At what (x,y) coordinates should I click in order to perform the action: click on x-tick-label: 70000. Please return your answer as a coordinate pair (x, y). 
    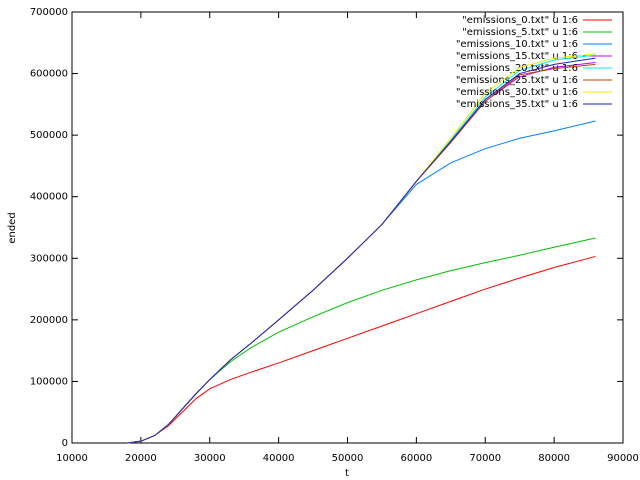
    Looking at the image, I should click on (485, 458).